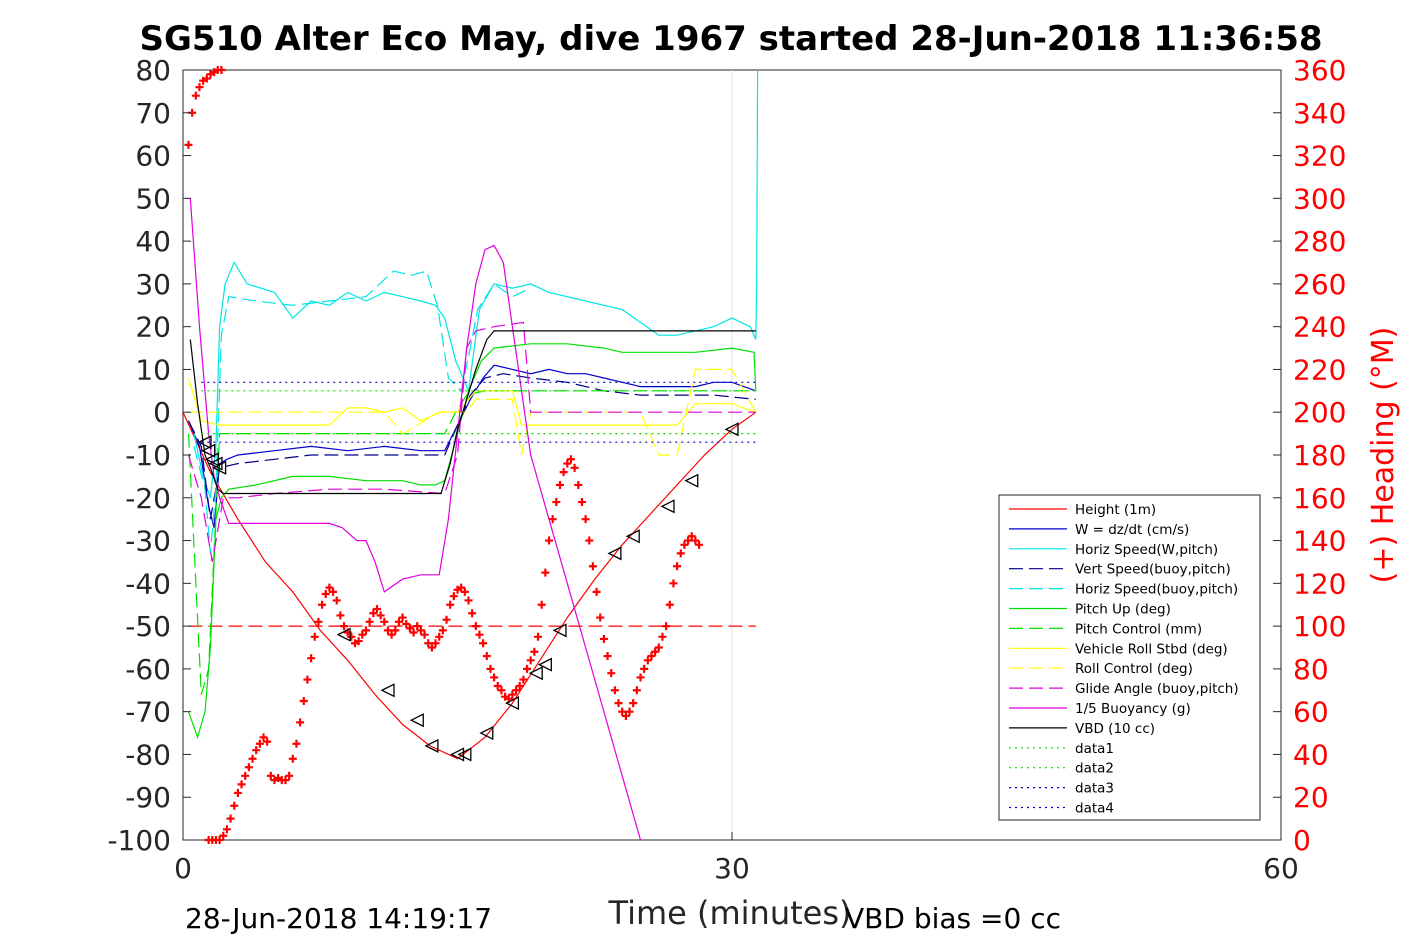 This screenshot has width=1417, height=945. Describe the element at coordinates (1319, 198) in the screenshot. I see `y2-tick-label: 300` at that location.